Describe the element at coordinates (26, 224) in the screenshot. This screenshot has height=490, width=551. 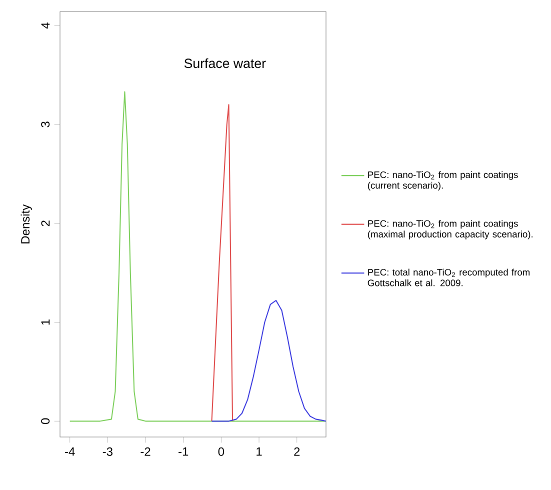
I see `y-axis-title: Density` at that location.